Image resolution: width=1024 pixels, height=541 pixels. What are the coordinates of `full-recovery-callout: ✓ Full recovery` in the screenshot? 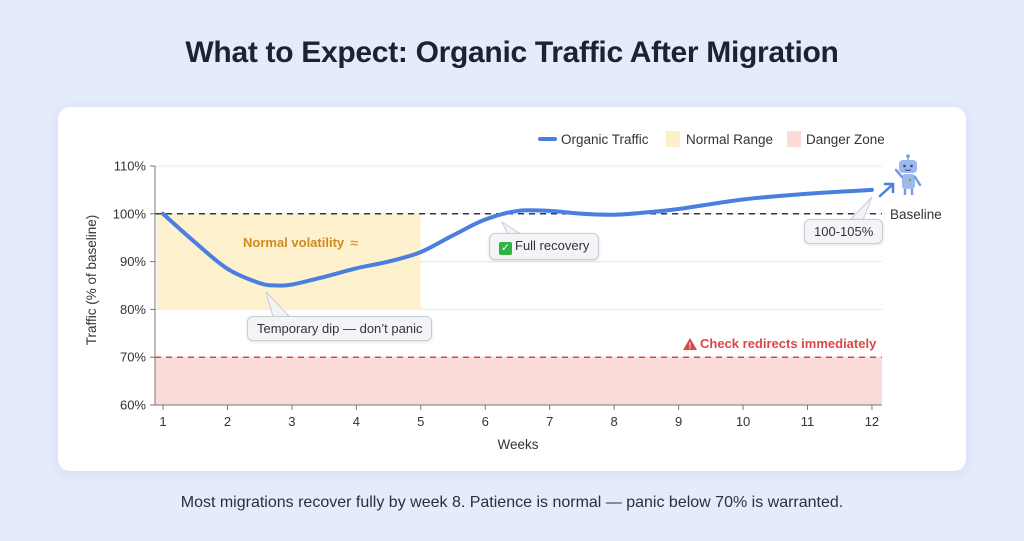 It's located at (544, 246).